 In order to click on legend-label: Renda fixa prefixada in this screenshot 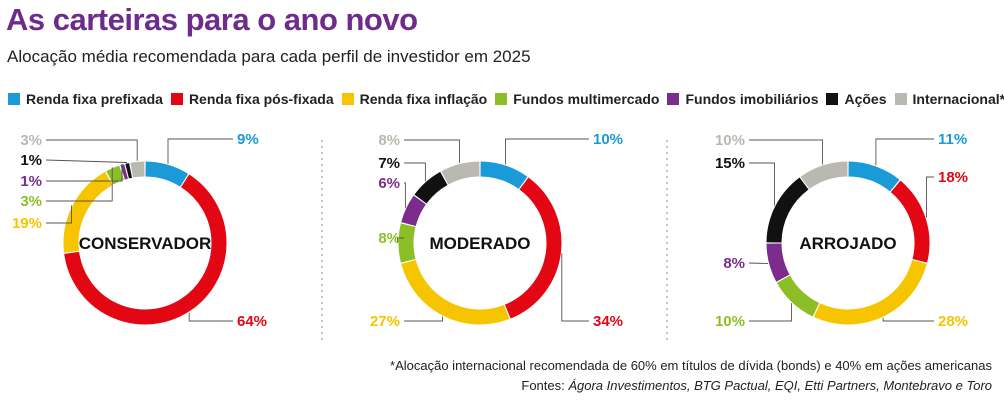, I will do `click(94, 99)`.